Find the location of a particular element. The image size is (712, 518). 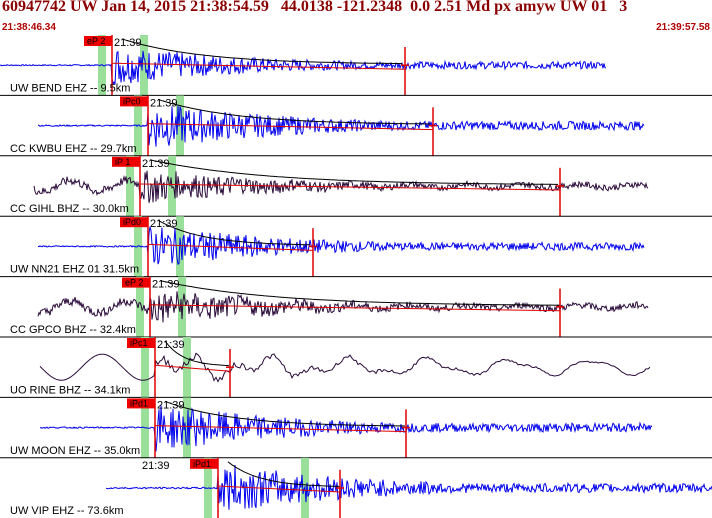

channel-8: iPd1 21:39 UW VIP EHZ -- 73.6km is located at coordinates (356, 487).